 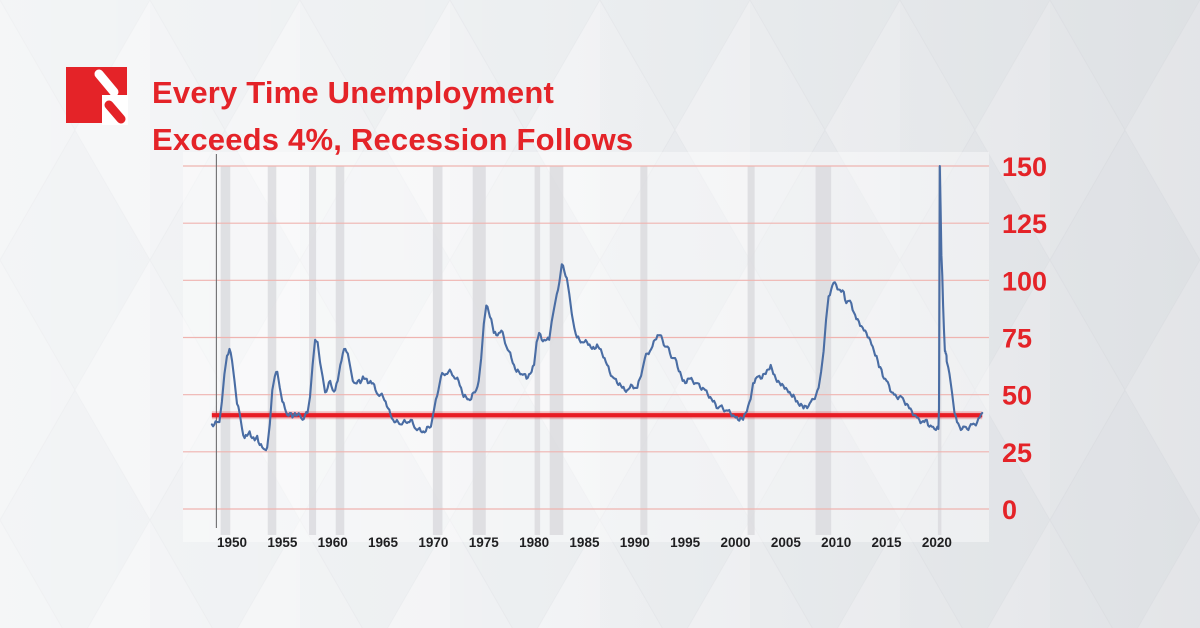 What do you see at coordinates (383, 542) in the screenshot?
I see `x-tick-label: 1965` at bounding box center [383, 542].